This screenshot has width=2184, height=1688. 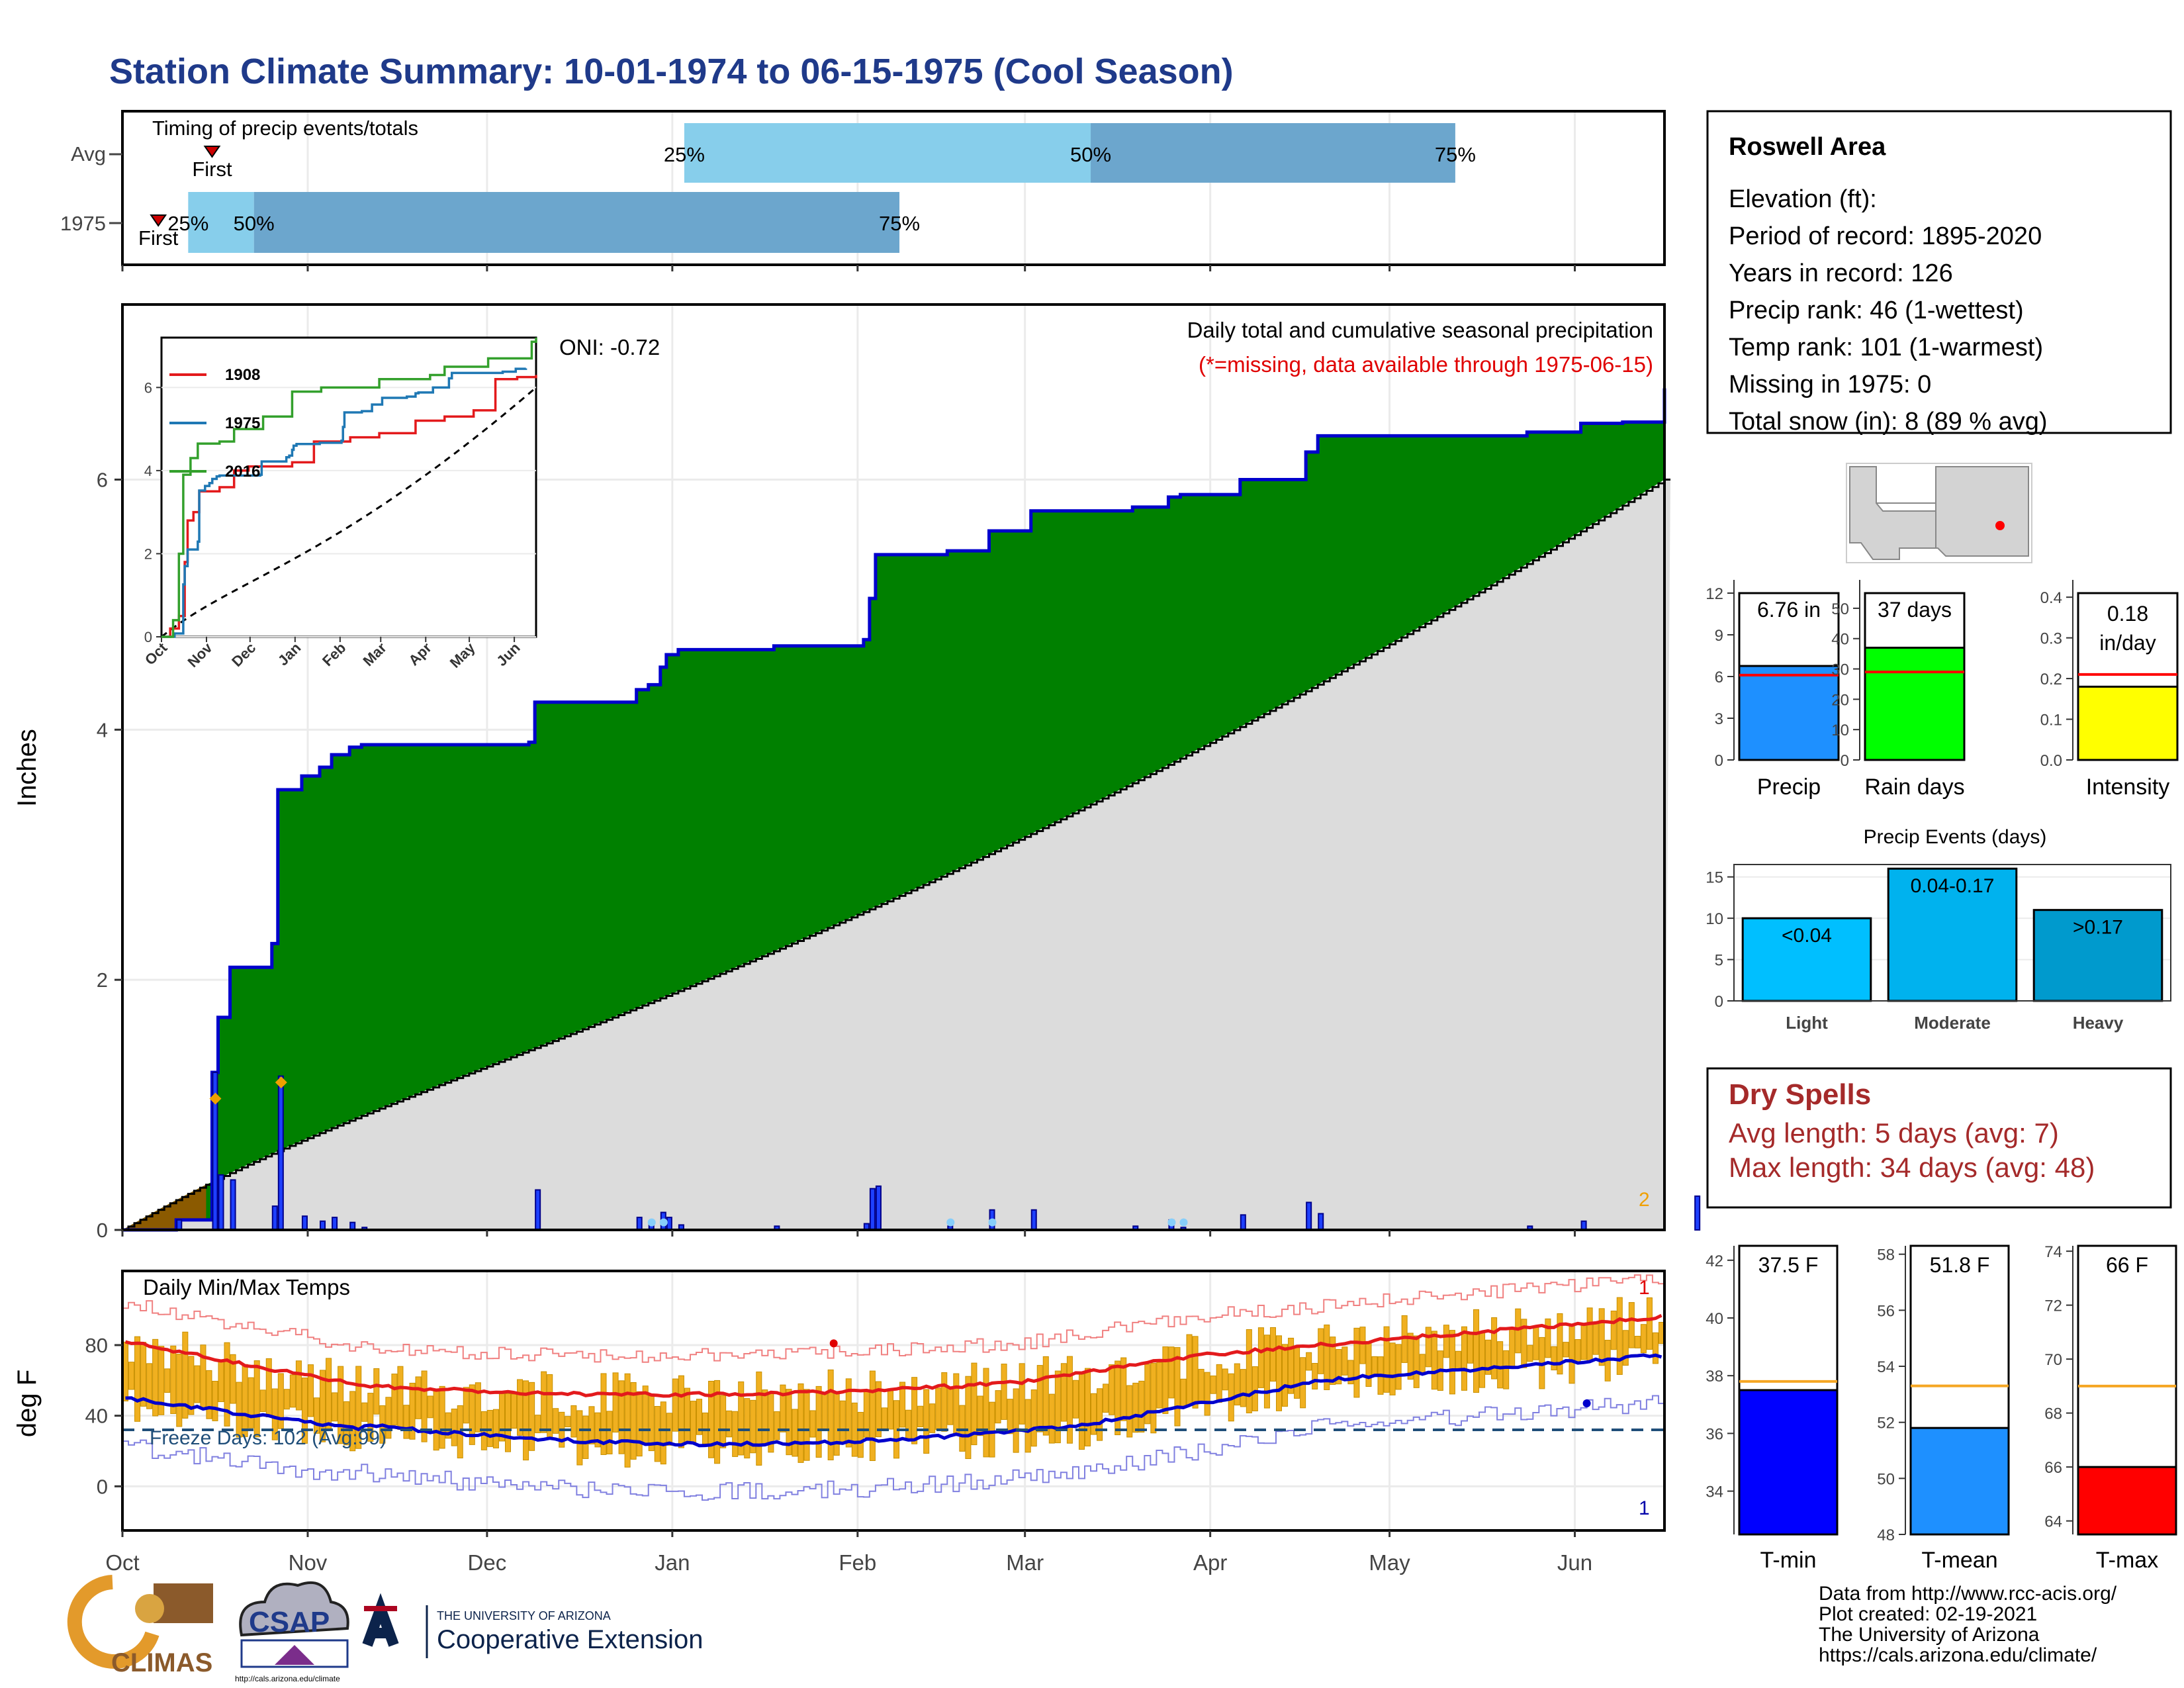 What do you see at coordinates (2053, 1468) in the screenshot?
I see `temp-summary-ytick-label: 66` at bounding box center [2053, 1468].